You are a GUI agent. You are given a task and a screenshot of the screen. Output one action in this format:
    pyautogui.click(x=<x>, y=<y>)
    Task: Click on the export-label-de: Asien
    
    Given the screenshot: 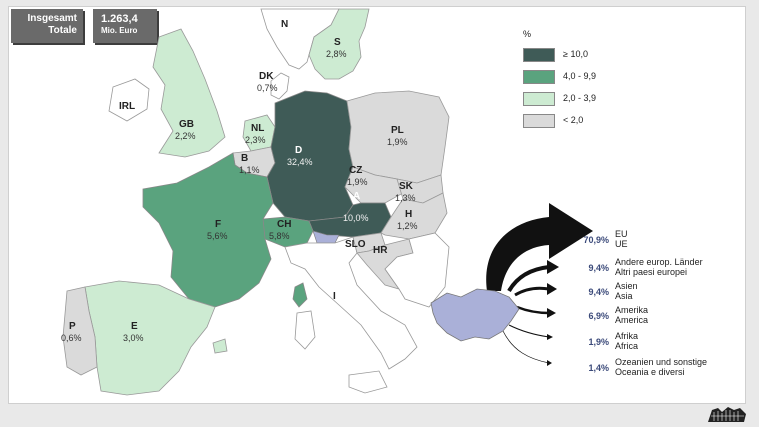 What is the action you would take?
    pyautogui.click(x=626, y=286)
    